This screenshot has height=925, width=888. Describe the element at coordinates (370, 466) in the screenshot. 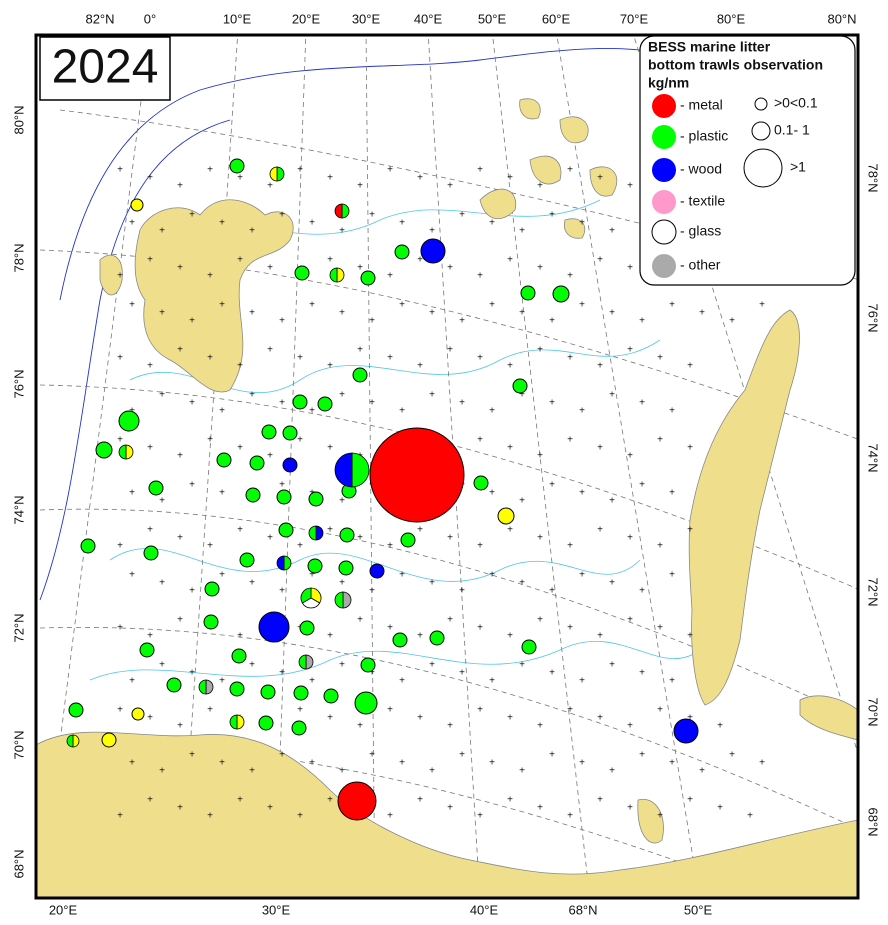

I see `graticule` at that location.